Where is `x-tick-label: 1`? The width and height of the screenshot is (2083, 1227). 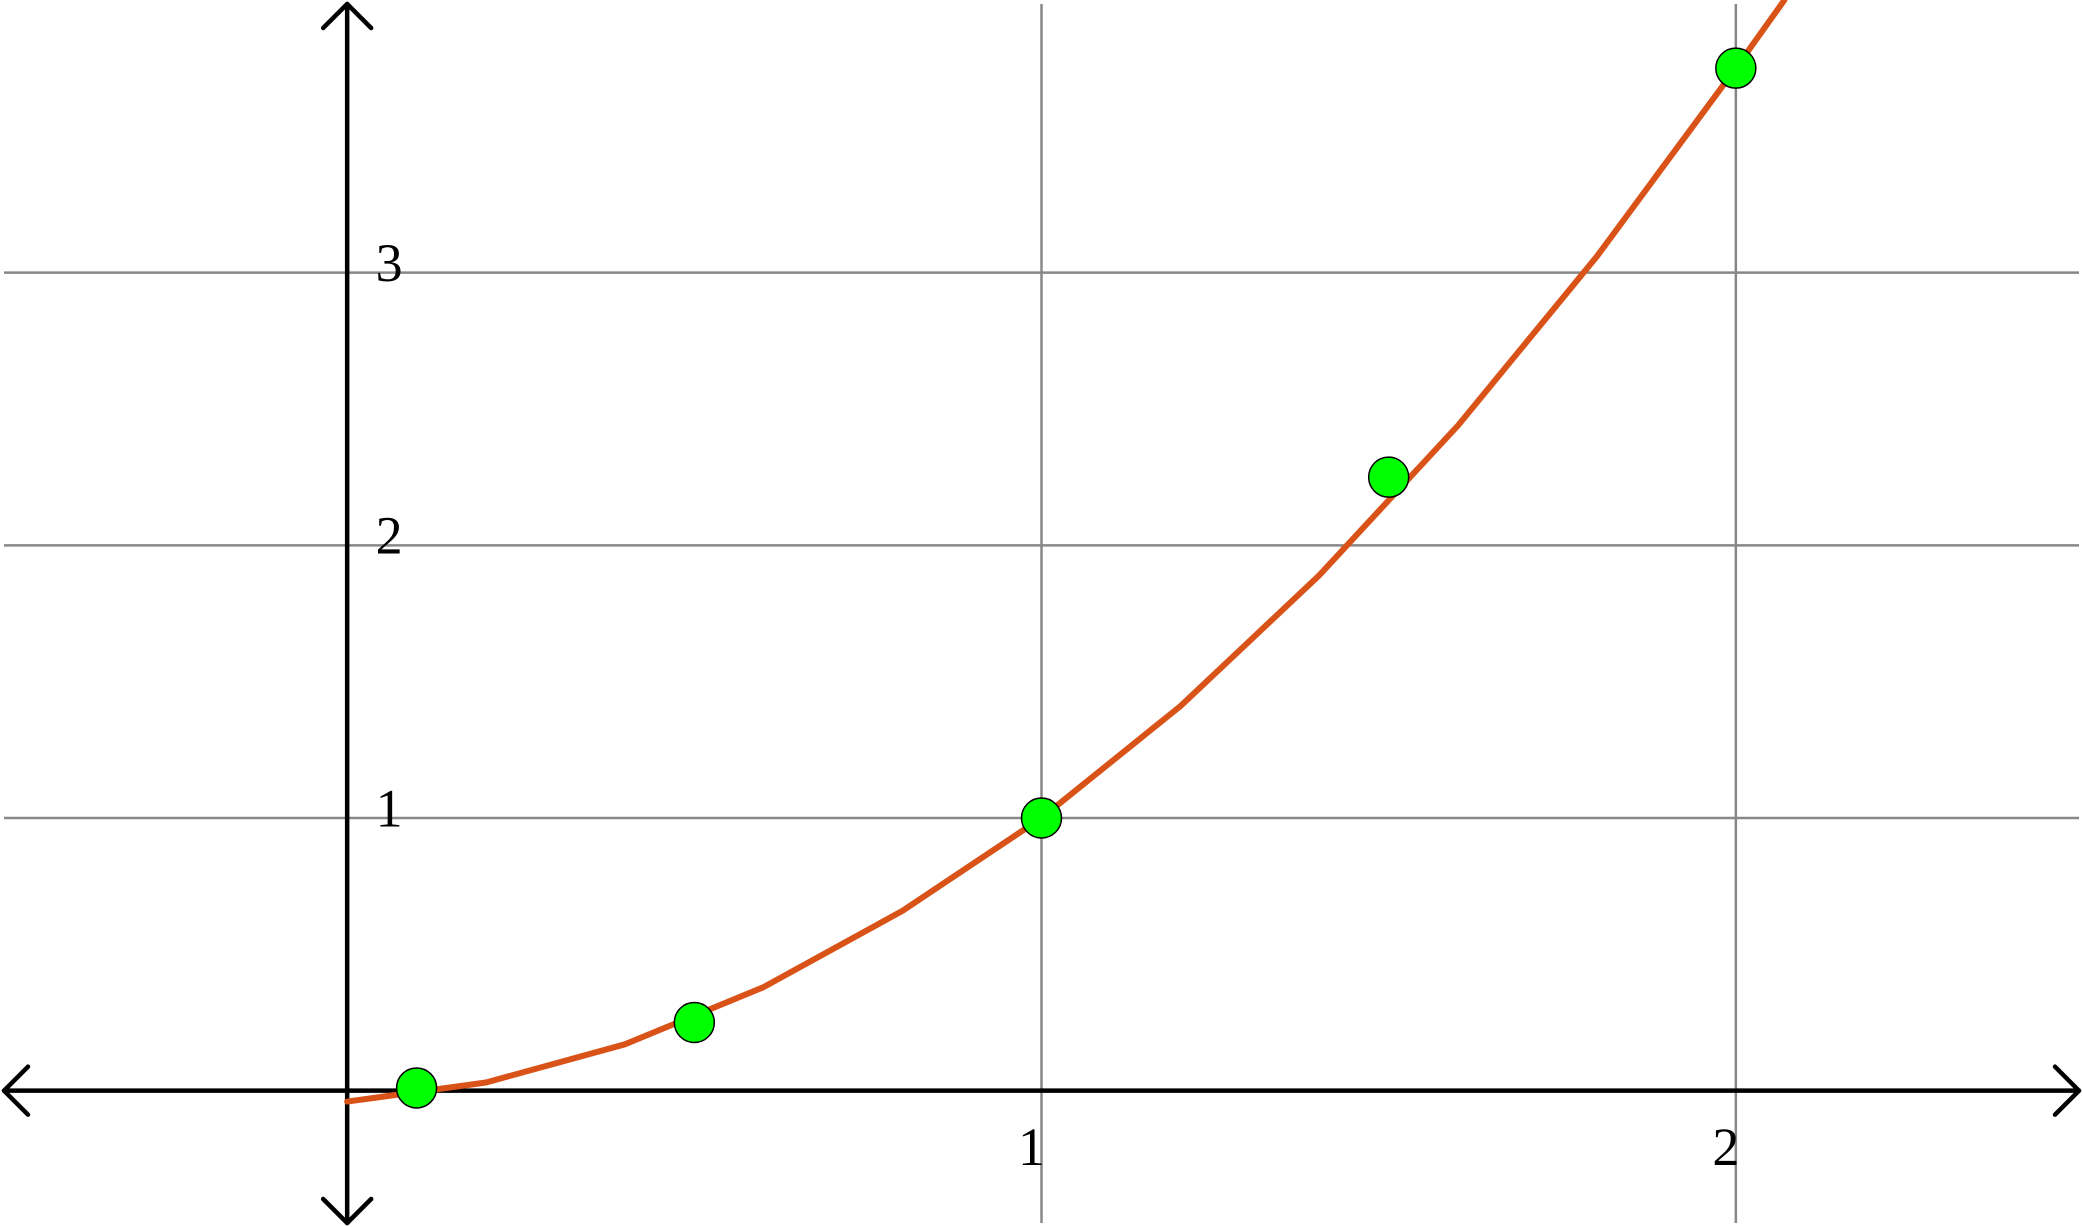 x-tick-label: 1 is located at coordinates (1031, 1147).